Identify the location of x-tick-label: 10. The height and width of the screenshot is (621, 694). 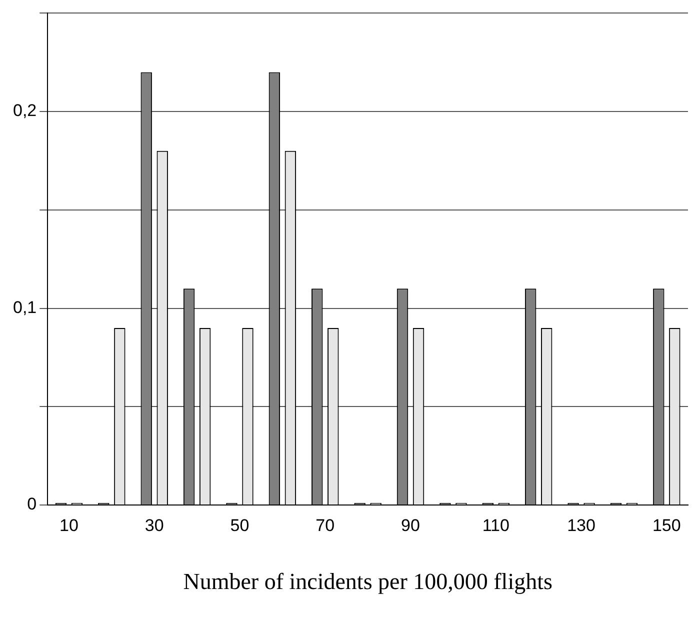
(69, 525).